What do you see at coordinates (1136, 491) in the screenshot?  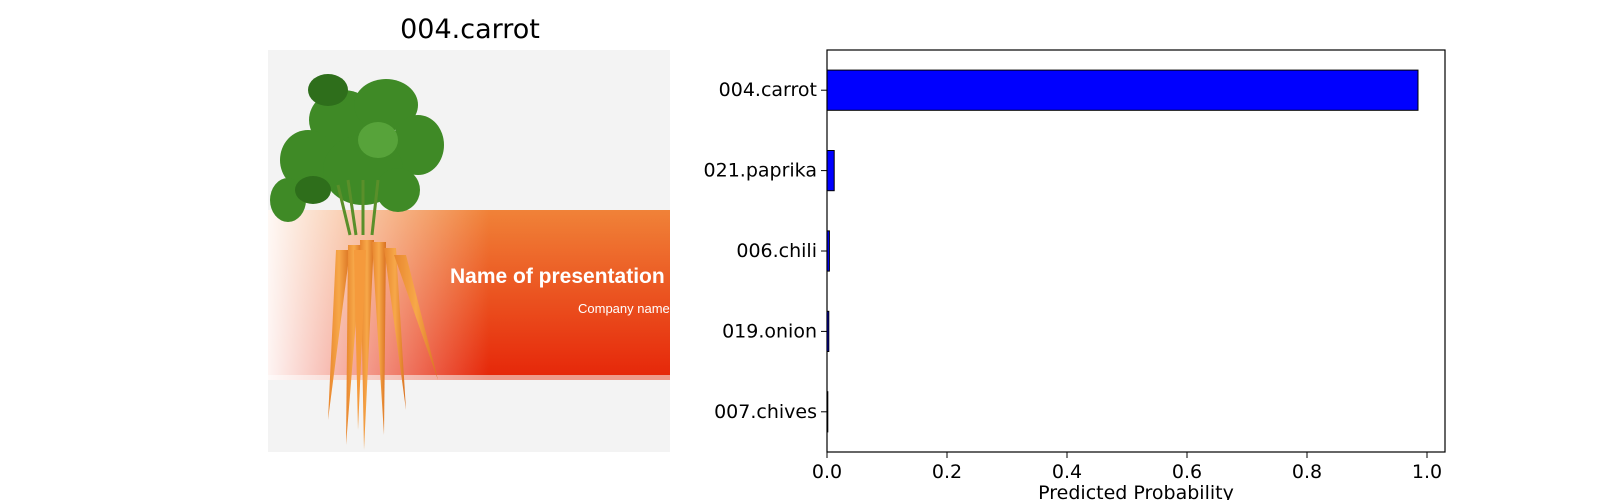 I see `x-axis-label: Predicted Probability` at bounding box center [1136, 491].